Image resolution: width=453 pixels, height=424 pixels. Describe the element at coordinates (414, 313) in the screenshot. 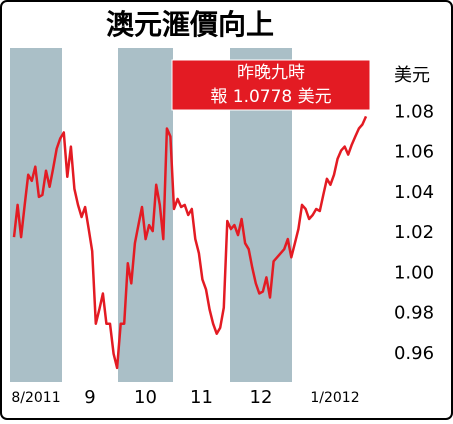

I see `y-tick-label: 0.98` at that location.